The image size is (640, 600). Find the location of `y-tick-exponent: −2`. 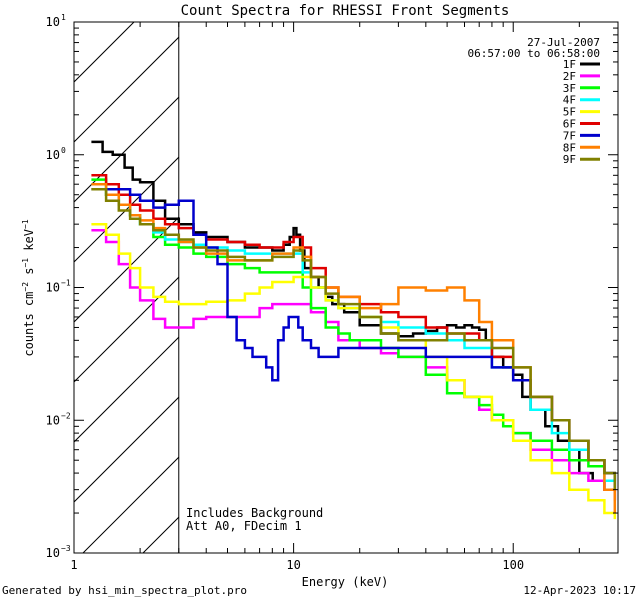

y-tick-exponent: −2 is located at coordinates (66, 415).